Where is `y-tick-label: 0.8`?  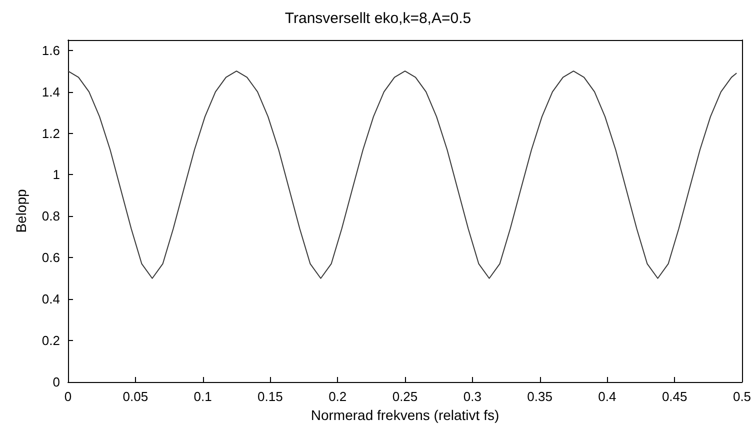
y-tick-label: 0.8 is located at coordinates (51, 216).